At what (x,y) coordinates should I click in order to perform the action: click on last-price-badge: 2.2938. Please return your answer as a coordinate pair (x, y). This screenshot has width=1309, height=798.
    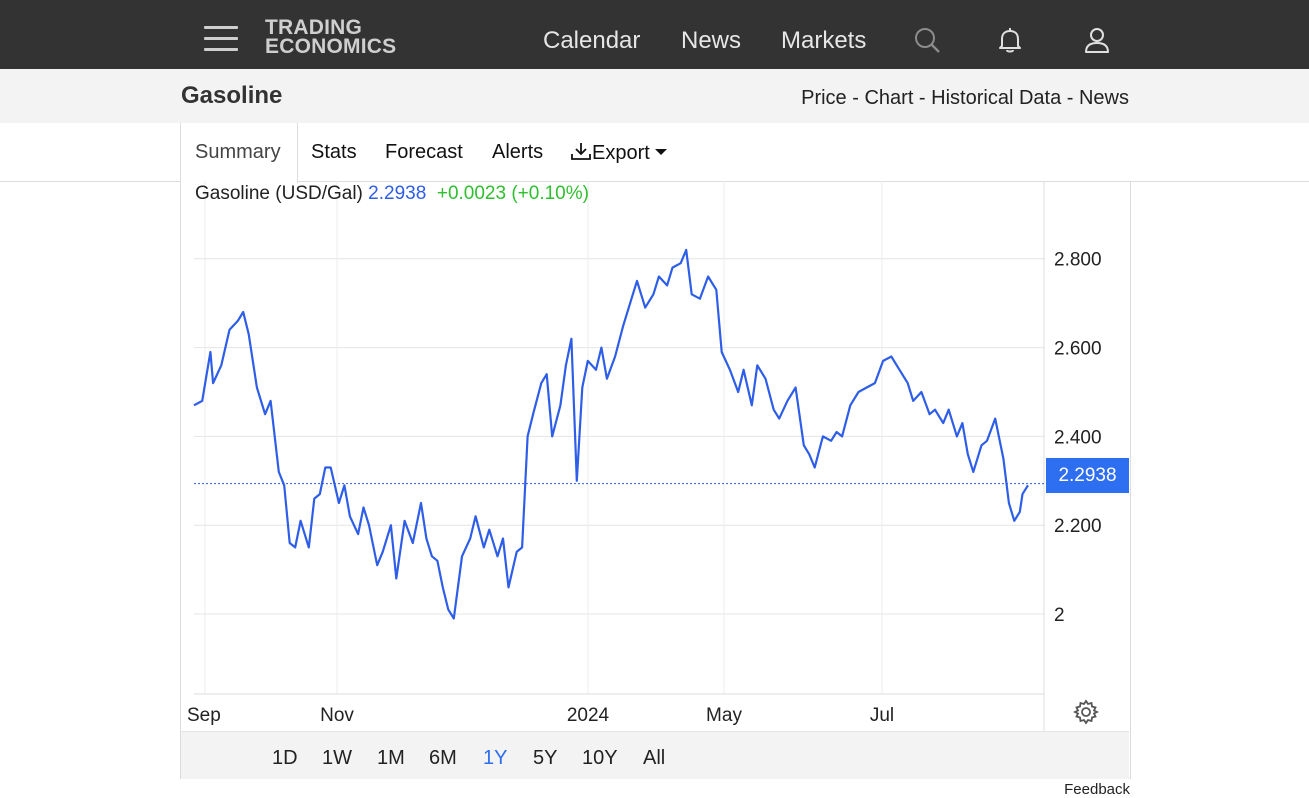
    Looking at the image, I should click on (1087, 475).